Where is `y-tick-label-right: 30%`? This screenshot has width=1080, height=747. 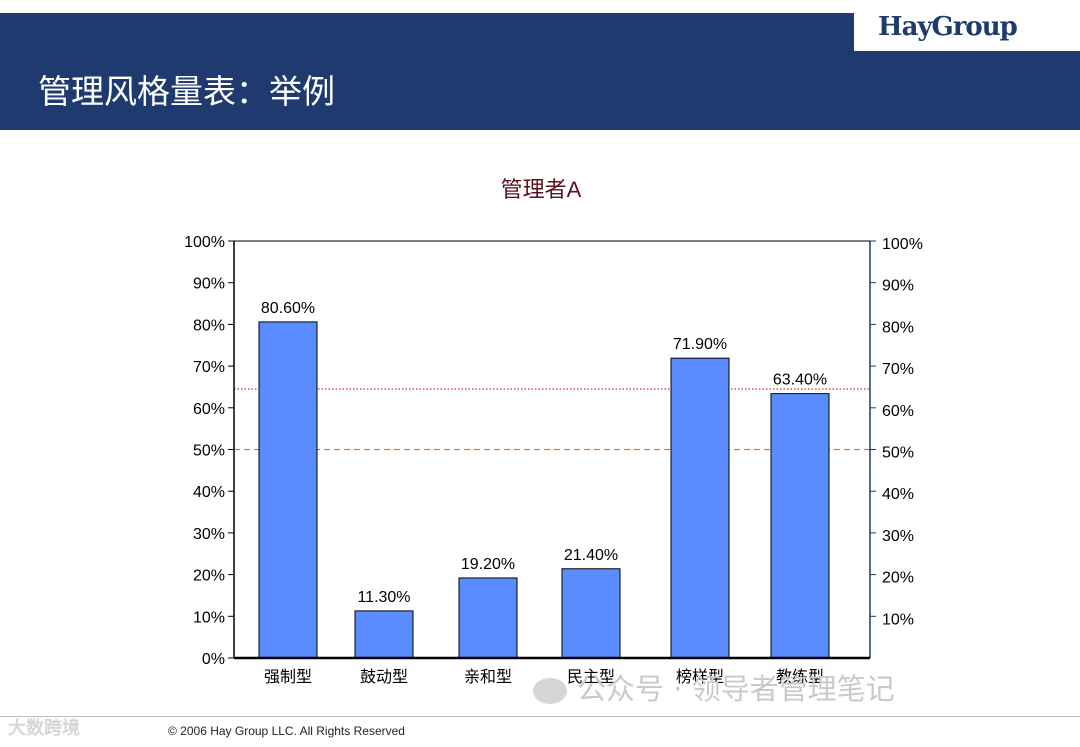
y-tick-label-right: 30% is located at coordinates (898, 536).